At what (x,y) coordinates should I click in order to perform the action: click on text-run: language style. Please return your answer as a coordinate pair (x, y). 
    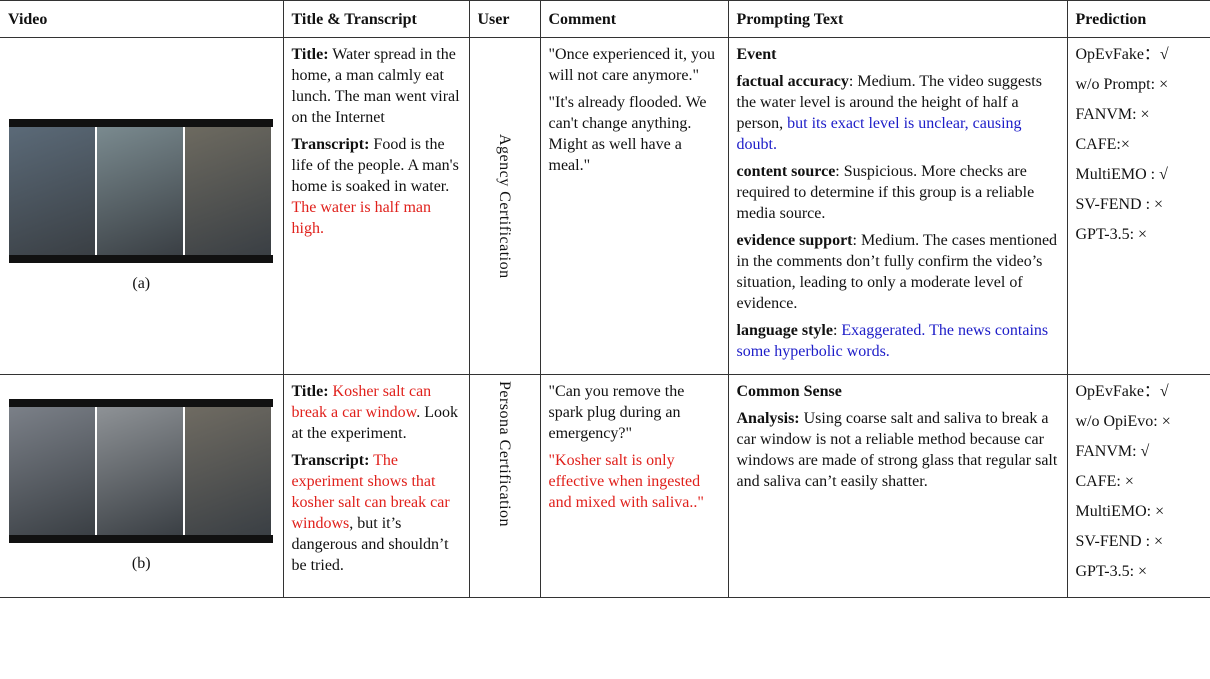
    Looking at the image, I should click on (784, 330).